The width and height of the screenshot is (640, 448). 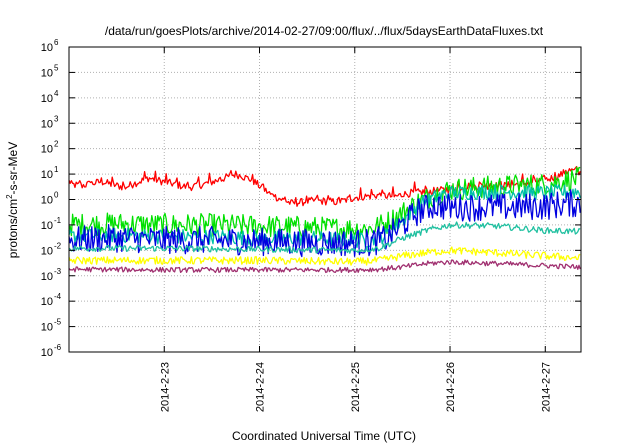 I want to click on y-axis-label-units: -s-sr-MeV, so click(x=13, y=168).